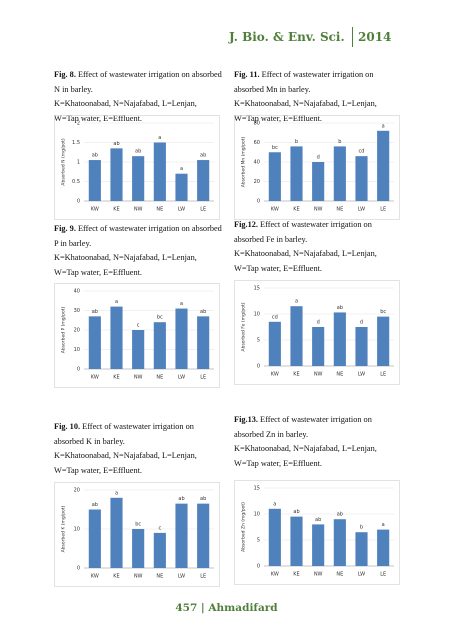  I want to click on y-tick-label: 30, so click(77, 311).